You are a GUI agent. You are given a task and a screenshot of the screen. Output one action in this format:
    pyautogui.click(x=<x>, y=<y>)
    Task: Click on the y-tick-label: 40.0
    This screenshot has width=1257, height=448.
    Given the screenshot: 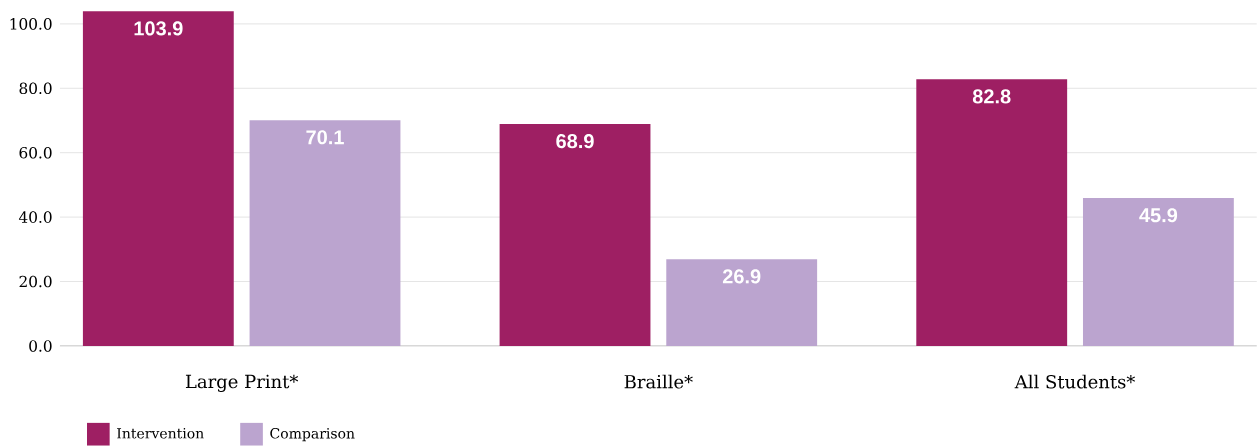 What is the action you would take?
    pyautogui.click(x=35, y=217)
    